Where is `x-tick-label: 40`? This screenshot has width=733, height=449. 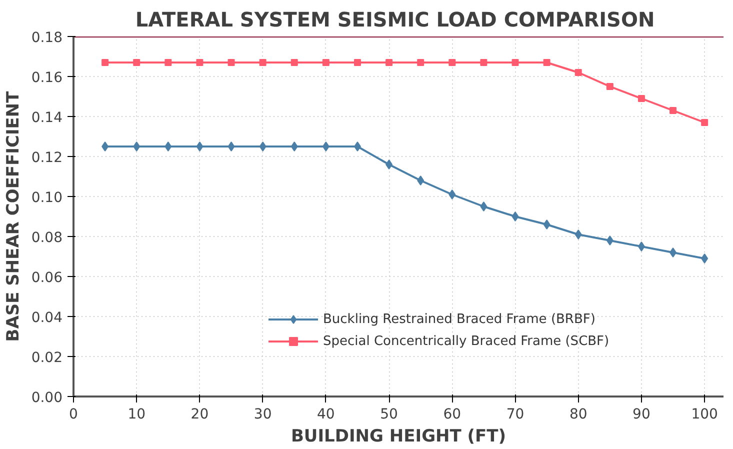
x-tick-label: 40 is located at coordinates (326, 414).